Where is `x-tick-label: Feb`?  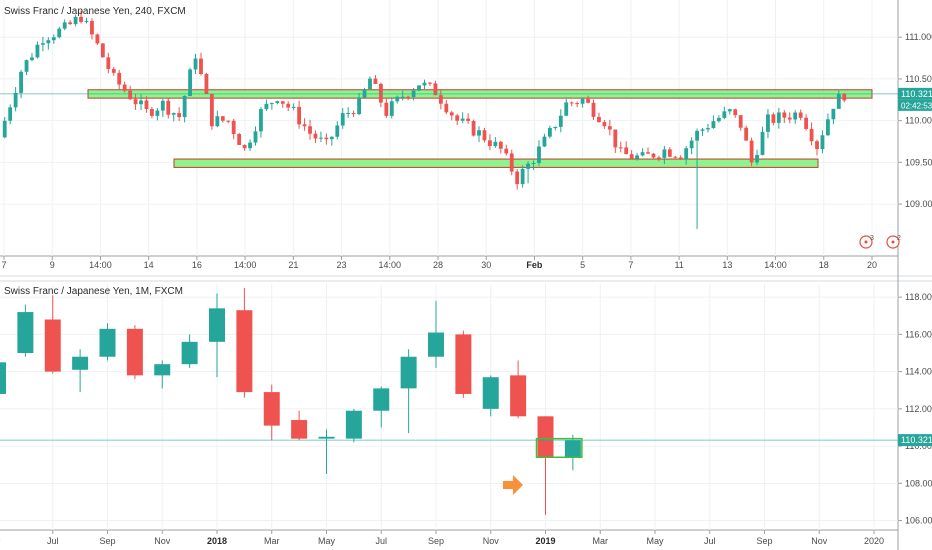
x-tick-label: Feb is located at coordinates (534, 265).